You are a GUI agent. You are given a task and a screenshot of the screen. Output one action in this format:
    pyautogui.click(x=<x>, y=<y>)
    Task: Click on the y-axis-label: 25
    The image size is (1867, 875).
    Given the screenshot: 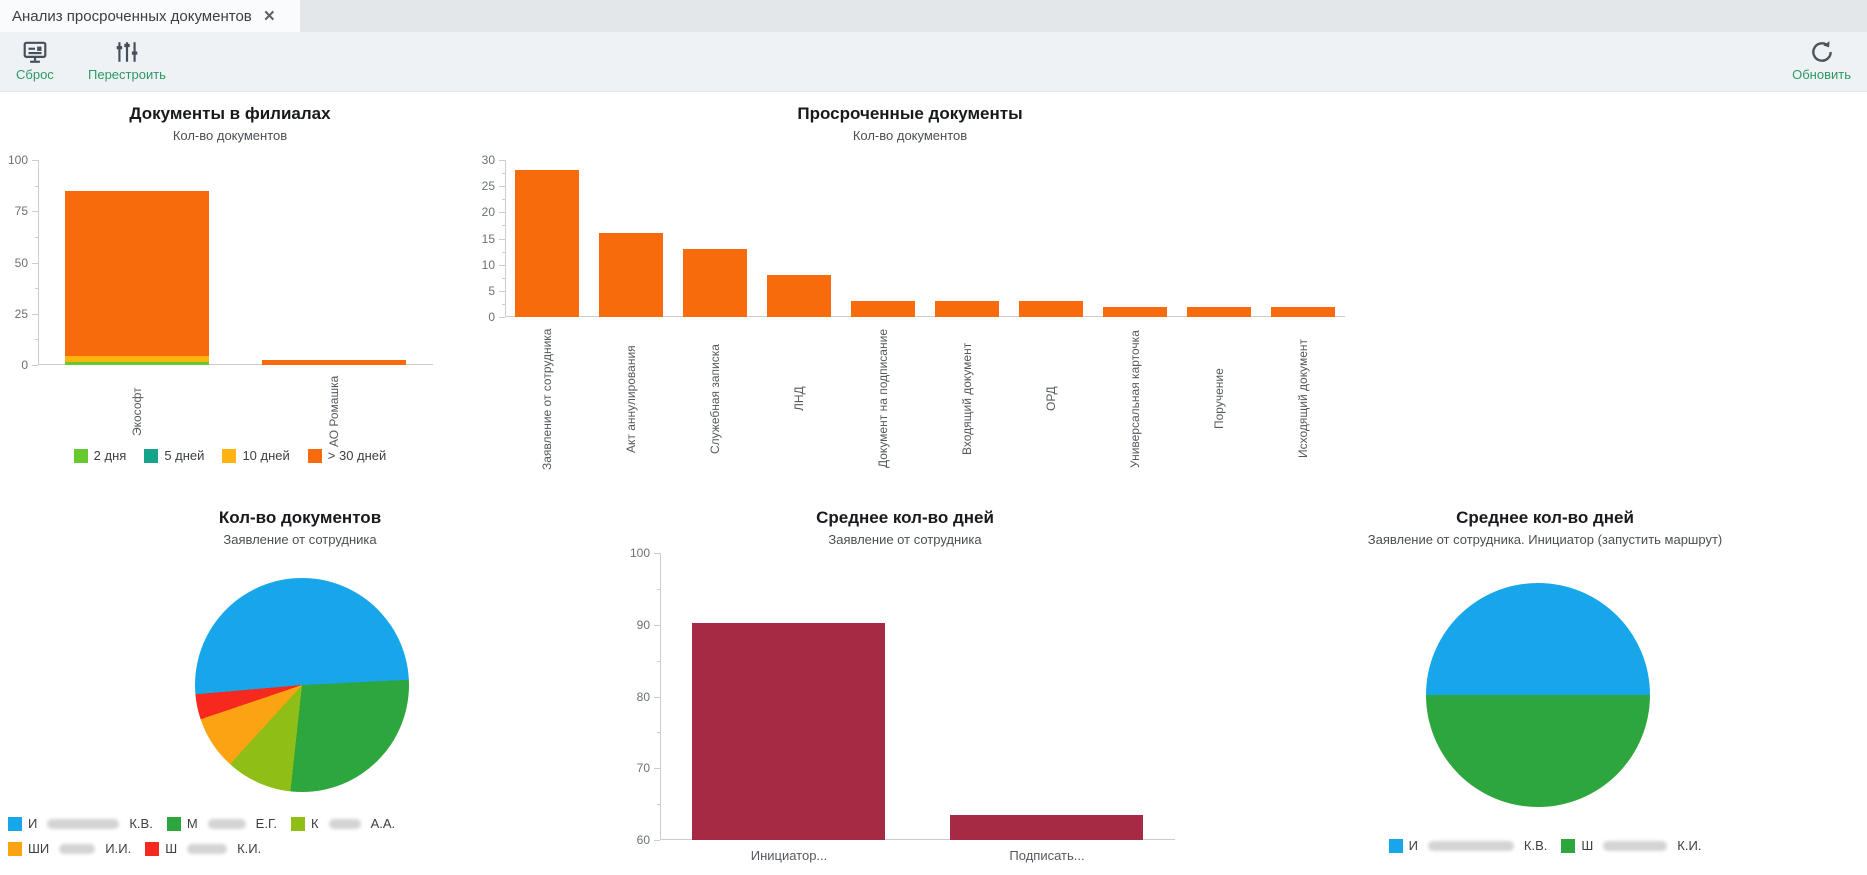 What is the action you would take?
    pyautogui.click(x=488, y=186)
    